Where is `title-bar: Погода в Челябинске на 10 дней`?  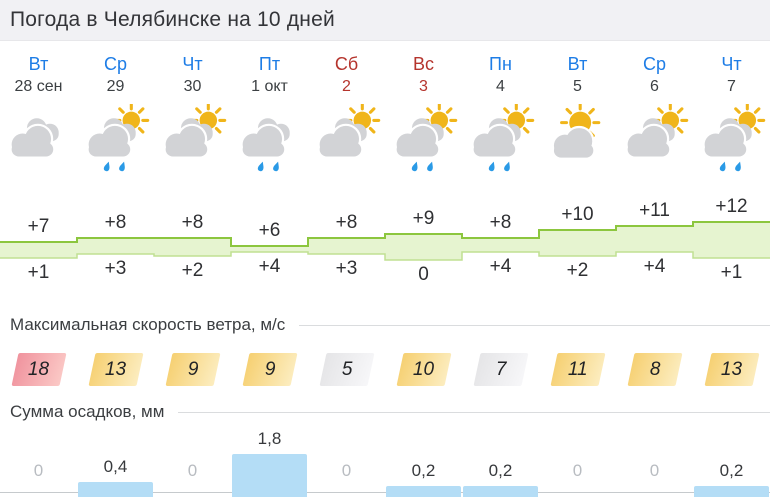 title-bar: Погода в Челябинске на 10 дней is located at coordinates (385, 20).